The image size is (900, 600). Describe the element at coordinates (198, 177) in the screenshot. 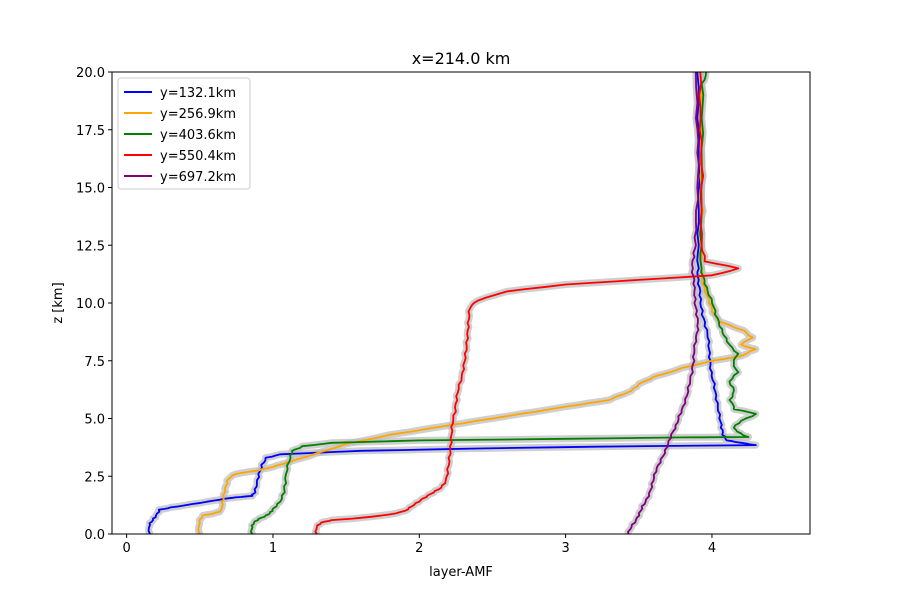

I see `legend-label: y=697.2km` at that location.